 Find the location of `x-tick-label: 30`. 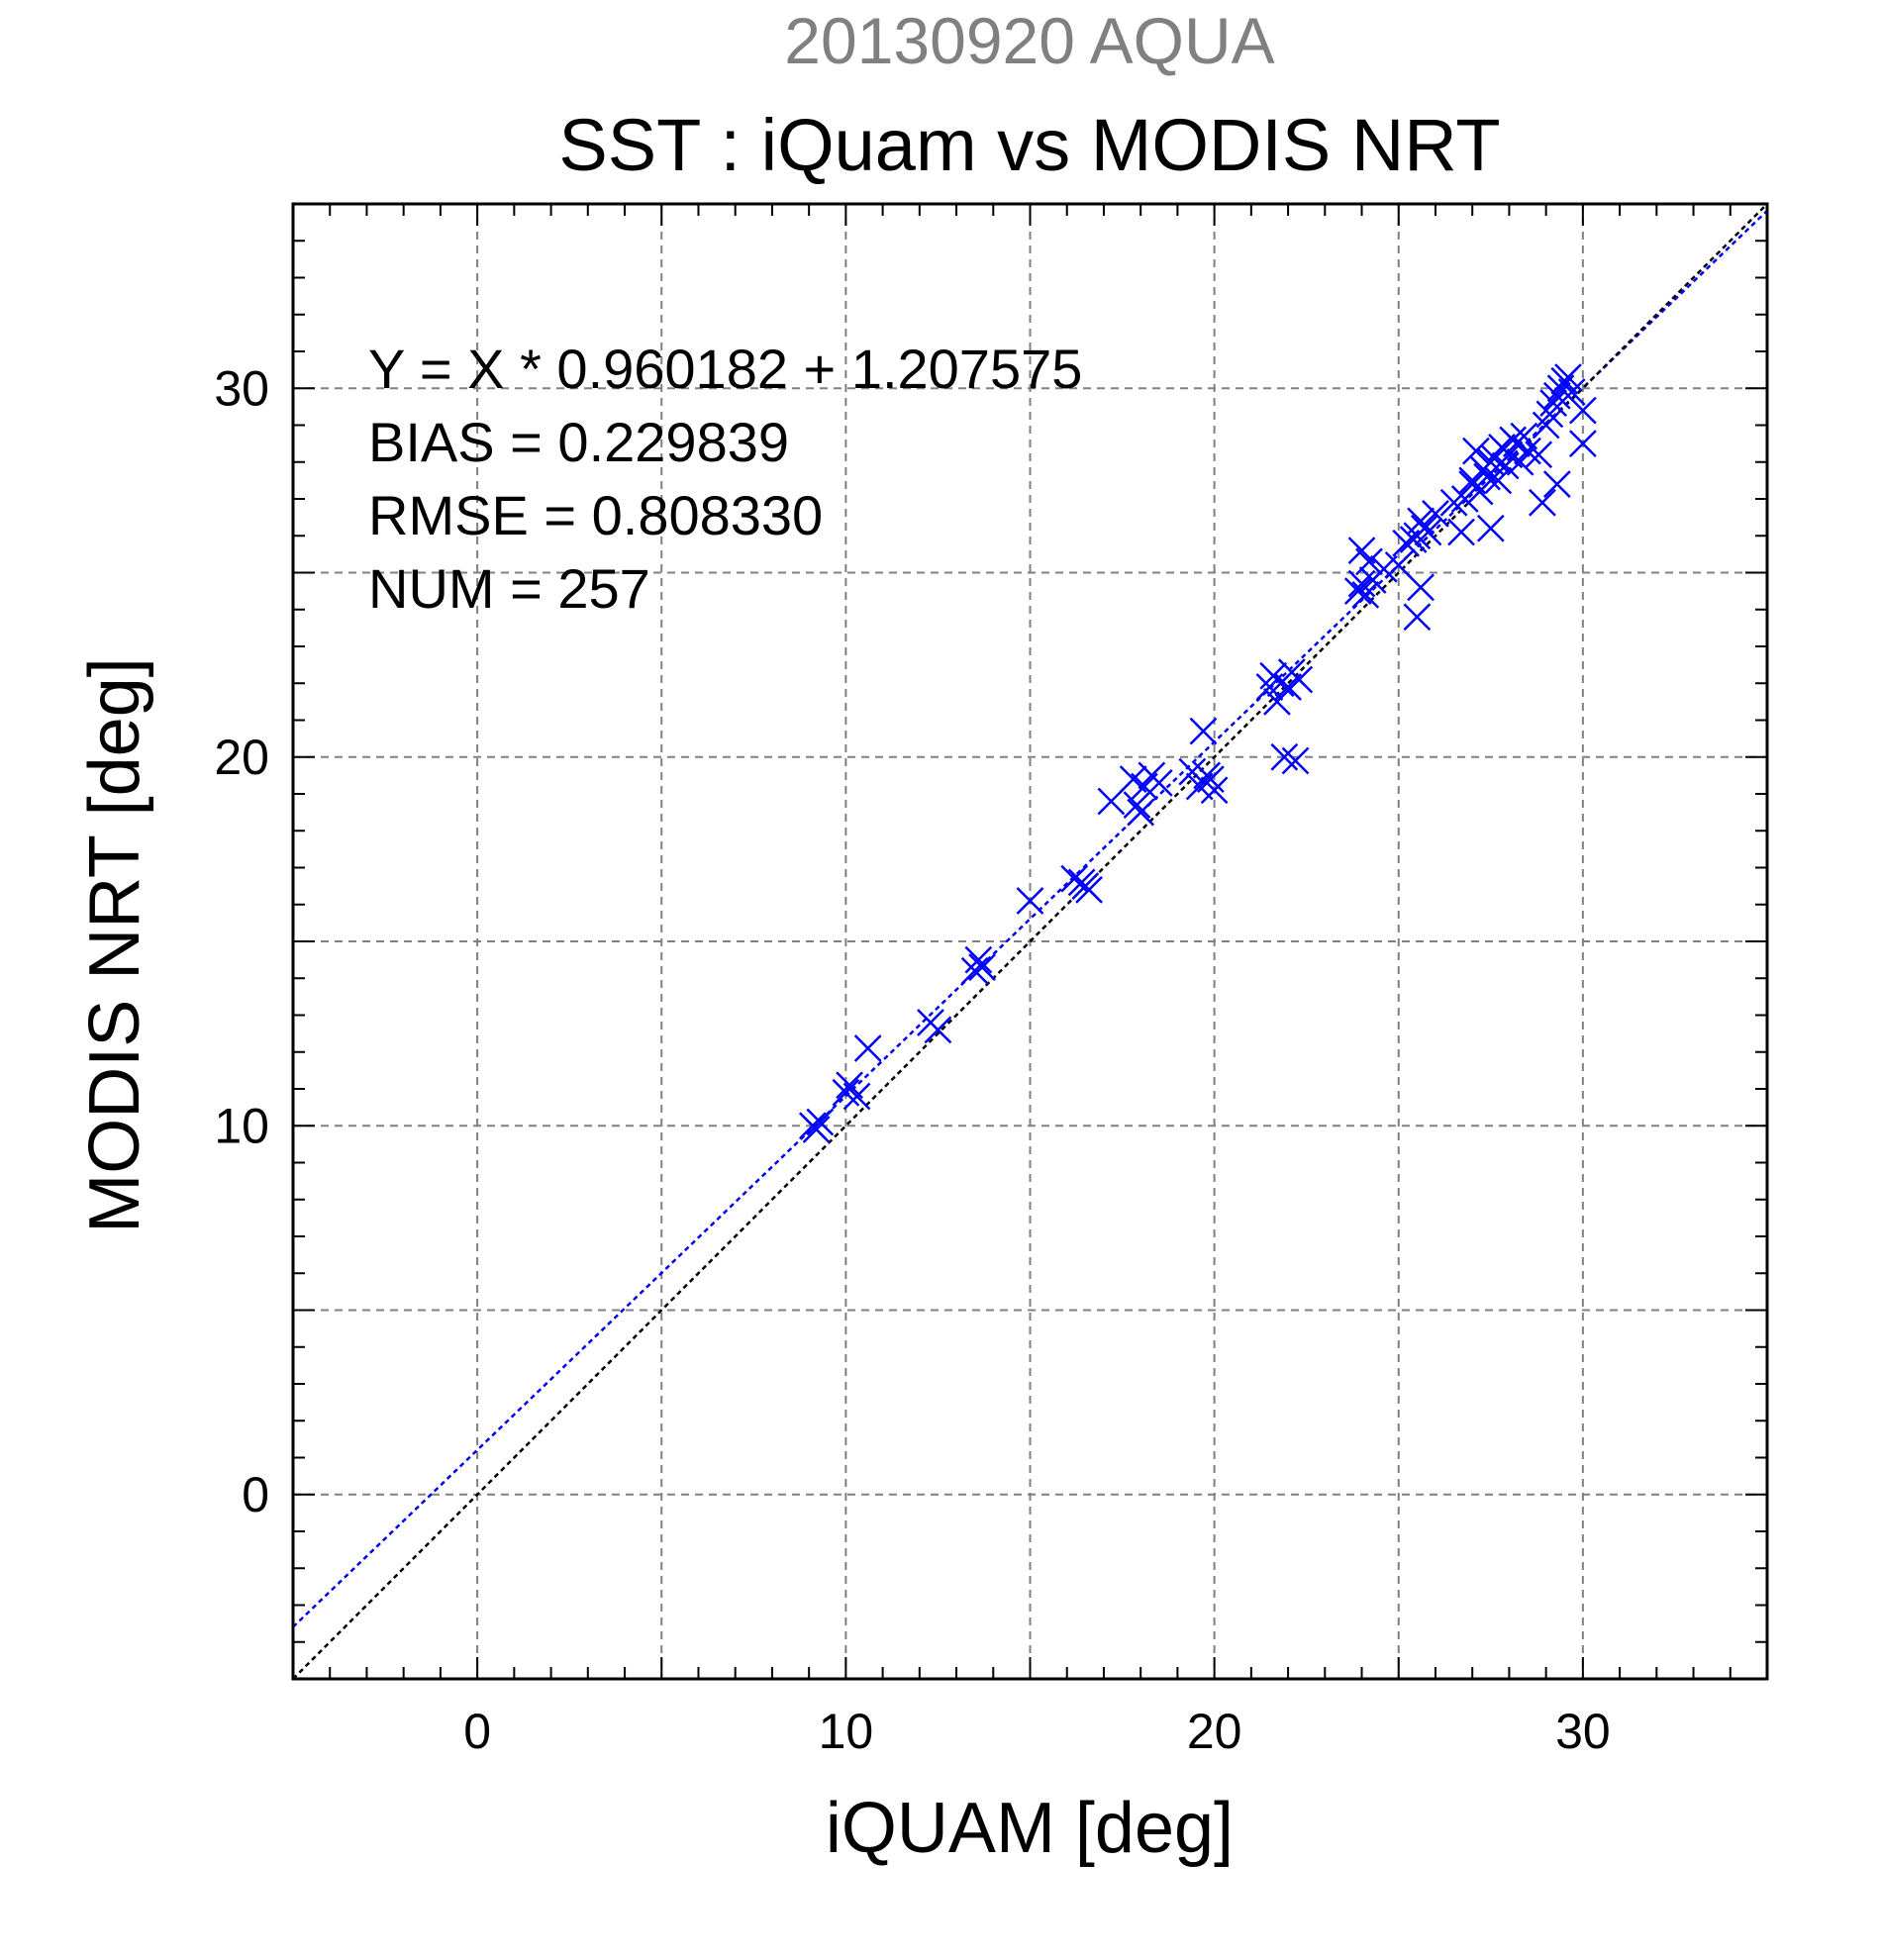

x-tick-label: 30 is located at coordinates (1583, 1731).